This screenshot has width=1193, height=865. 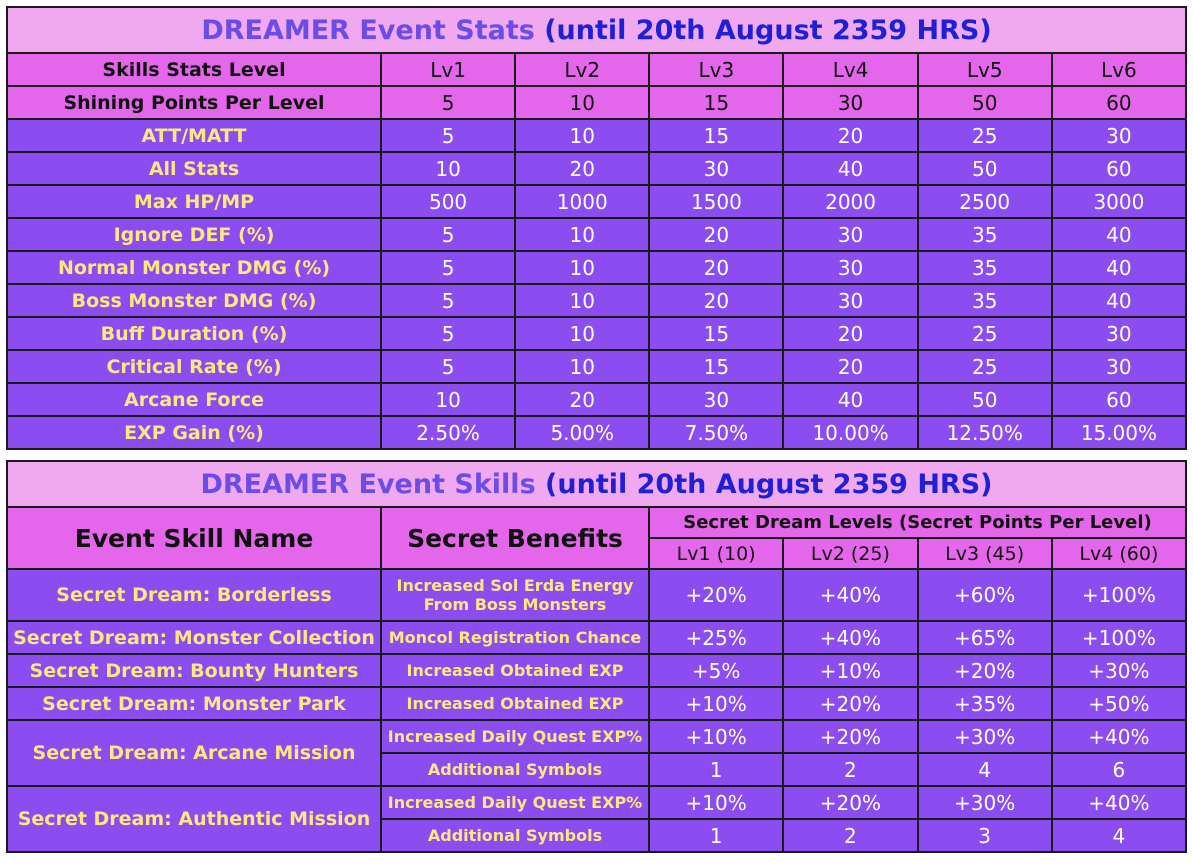 What do you see at coordinates (597, 135) in the screenshot?
I see `stats-row: ATT/MATT 5 10 15 20 25 30` at bounding box center [597, 135].